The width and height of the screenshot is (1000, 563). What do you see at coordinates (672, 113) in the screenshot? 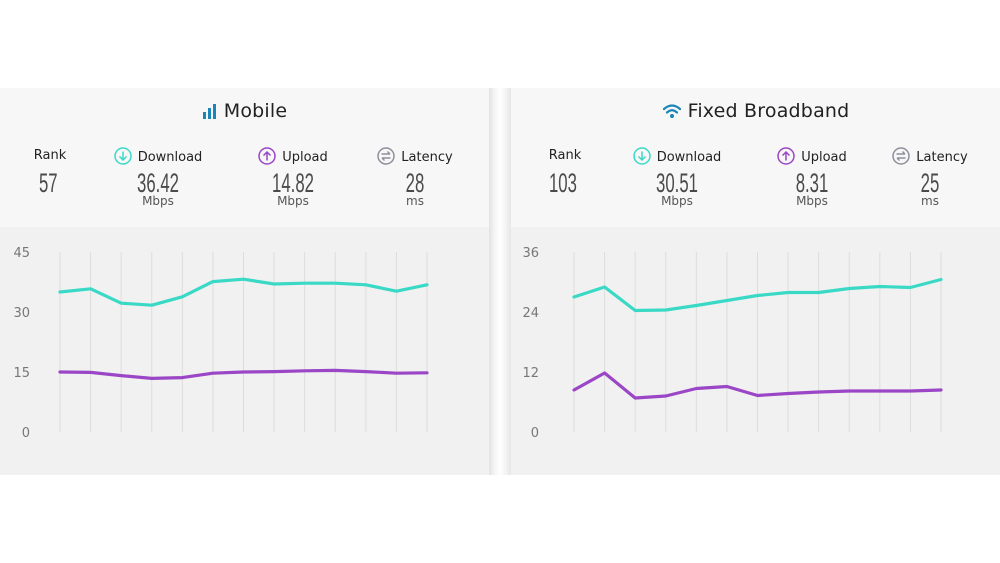
I see `wifi-icon` at bounding box center [672, 113].